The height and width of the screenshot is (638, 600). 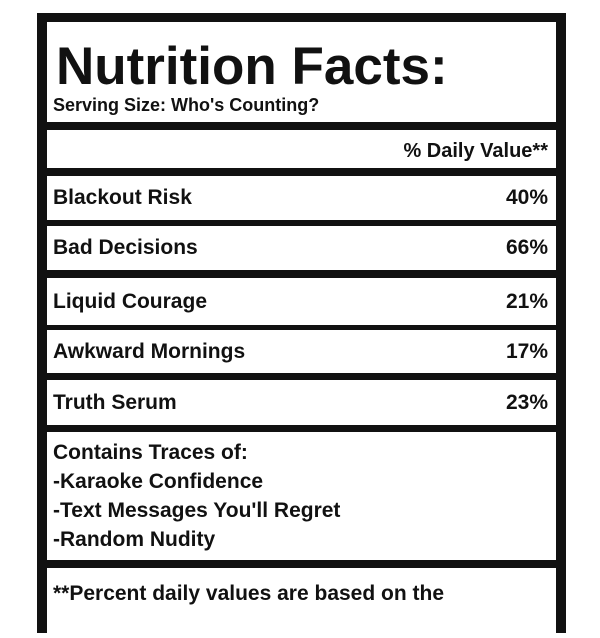 What do you see at coordinates (301, 198) in the screenshot?
I see `nutrient-row: Blackout Risk 40%` at bounding box center [301, 198].